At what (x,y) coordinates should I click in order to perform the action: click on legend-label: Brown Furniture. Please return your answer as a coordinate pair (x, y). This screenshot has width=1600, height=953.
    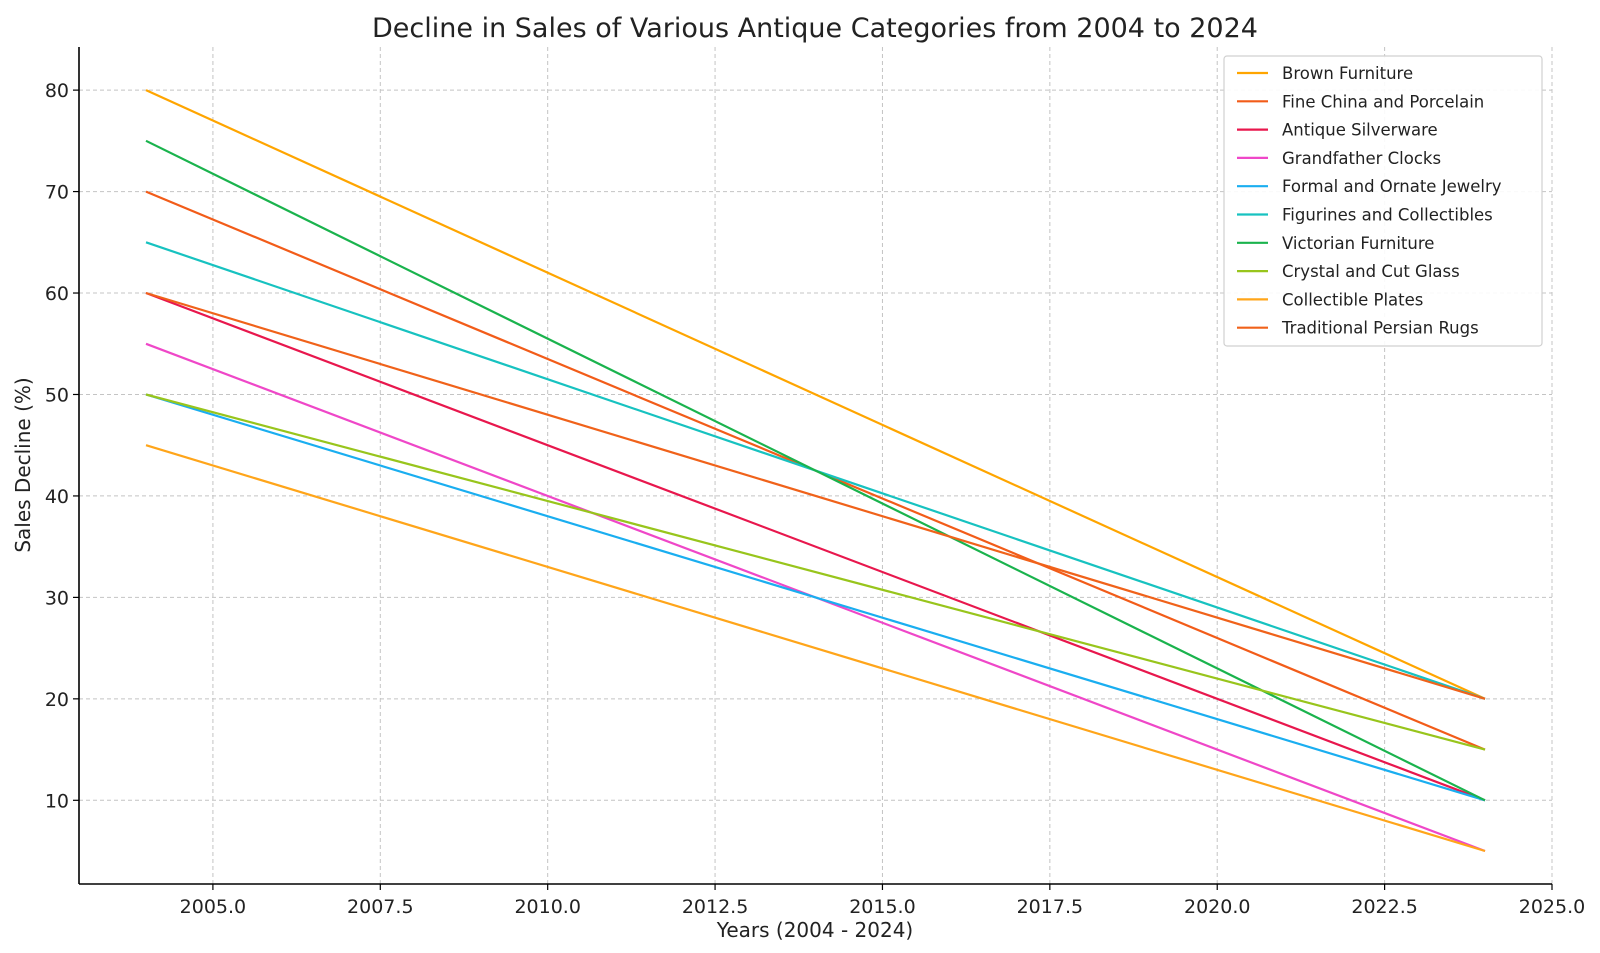
    Looking at the image, I should click on (1347, 73).